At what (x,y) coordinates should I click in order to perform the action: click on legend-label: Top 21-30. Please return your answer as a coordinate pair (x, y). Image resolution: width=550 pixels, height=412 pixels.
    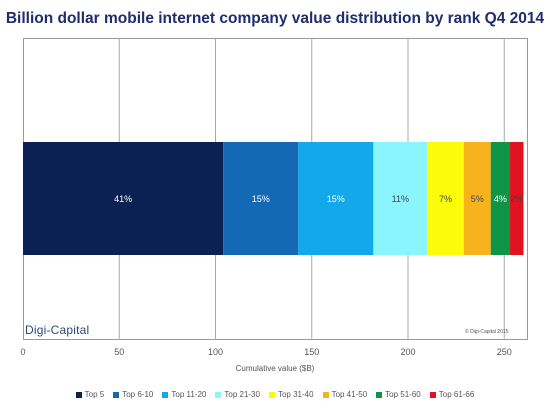
    Looking at the image, I should click on (242, 394).